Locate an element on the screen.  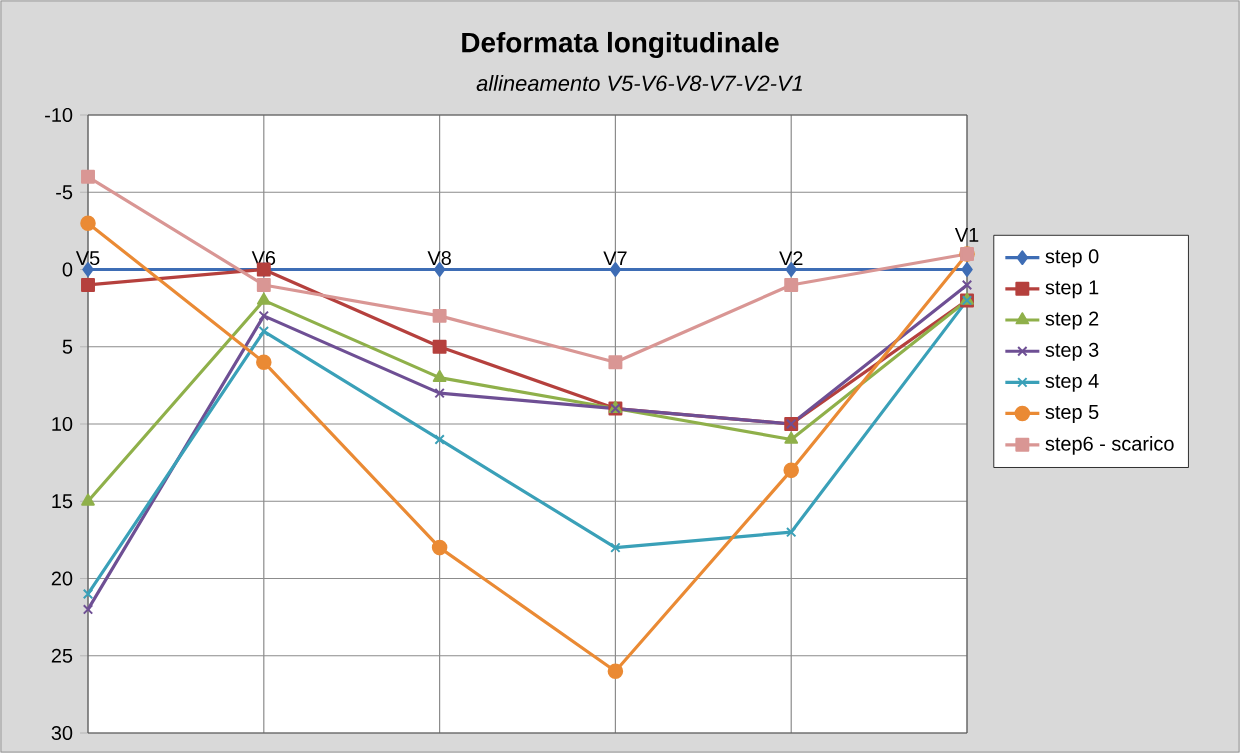
x-tick-label: V5 is located at coordinates (87, 258).